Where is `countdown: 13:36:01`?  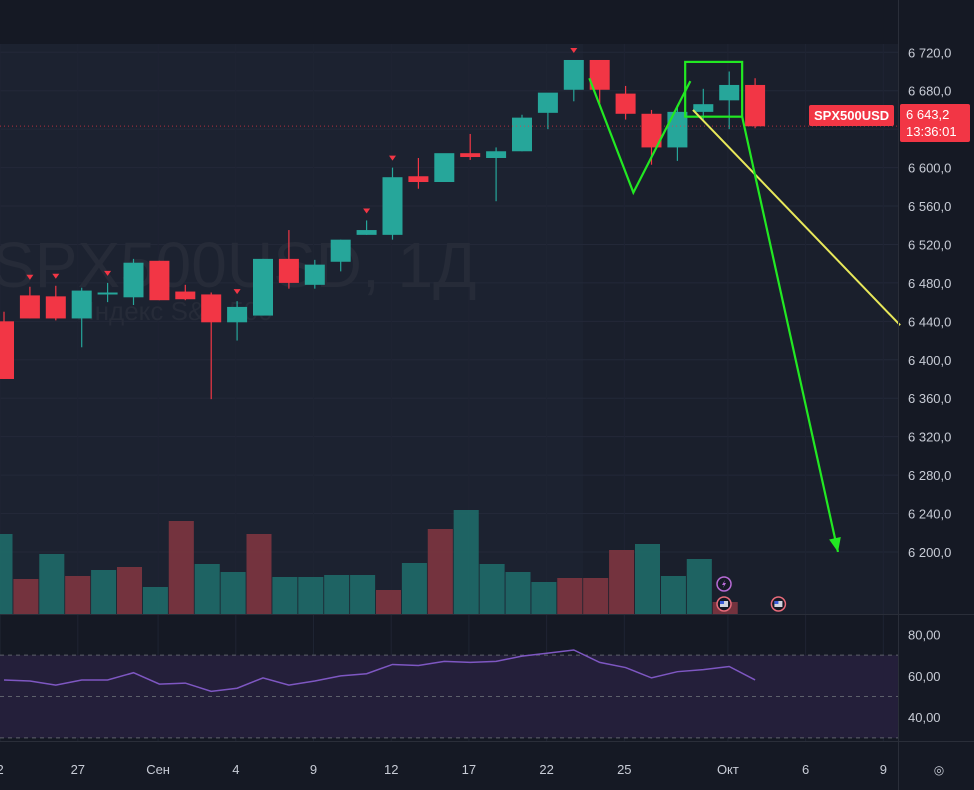 countdown: 13:36:01 is located at coordinates (931, 131).